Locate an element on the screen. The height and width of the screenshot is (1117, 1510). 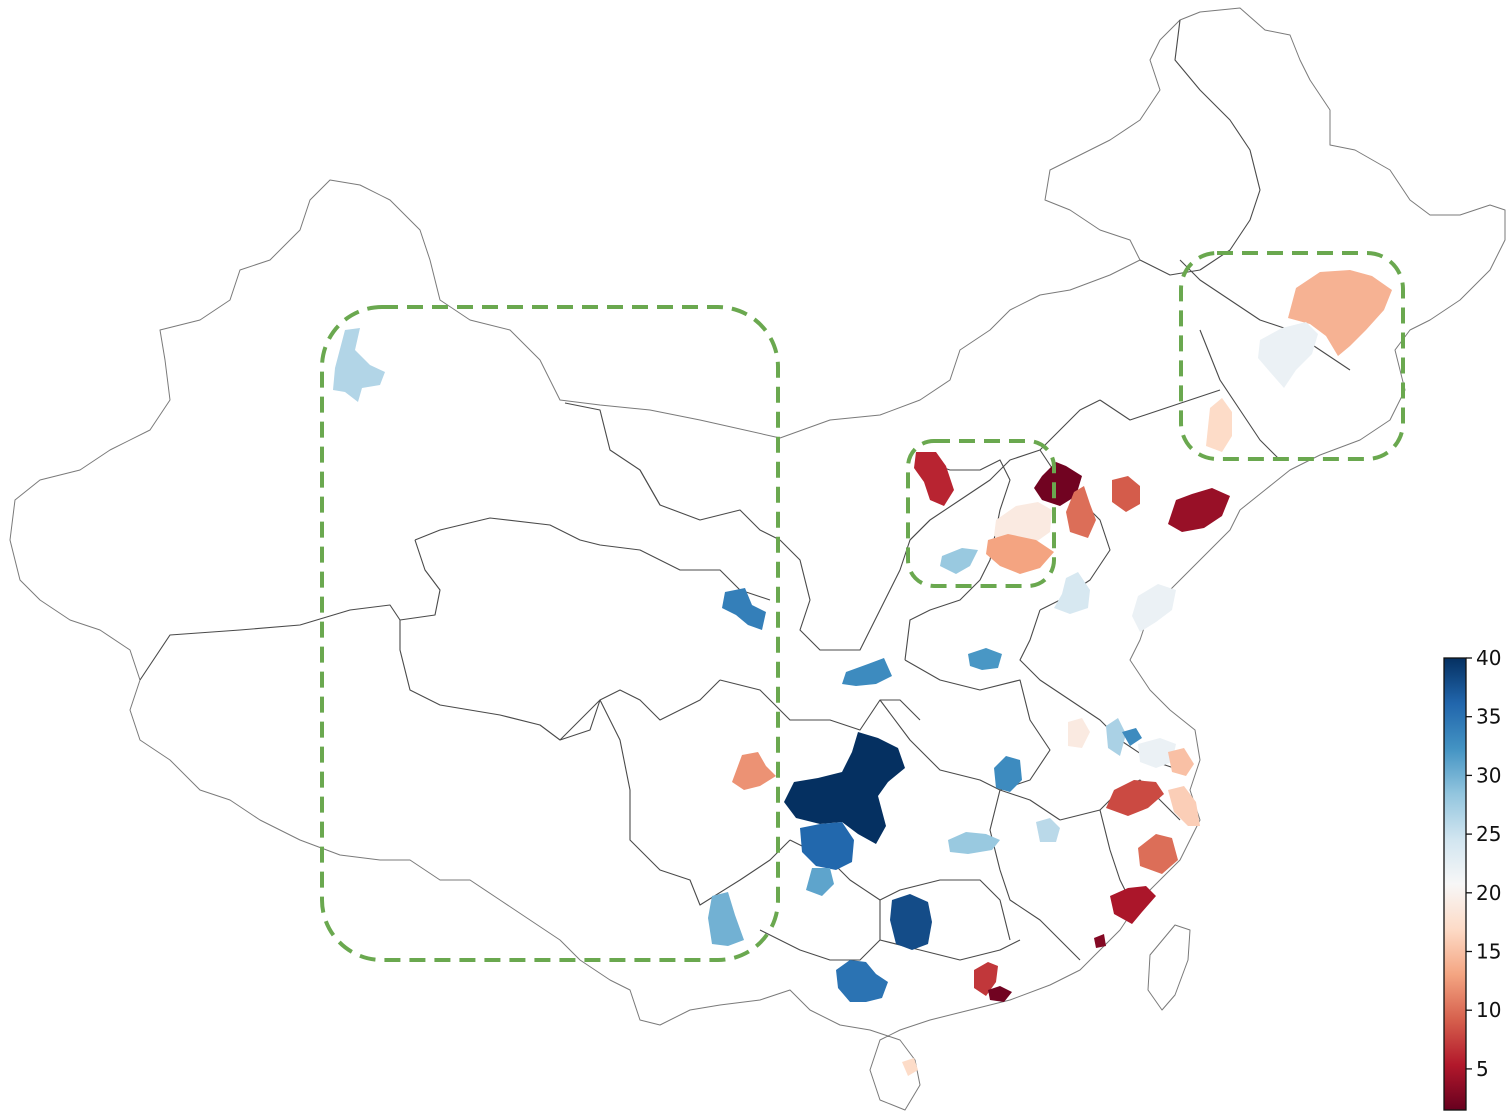
r-jiangsu-south is located at coordinates (1157, 753).